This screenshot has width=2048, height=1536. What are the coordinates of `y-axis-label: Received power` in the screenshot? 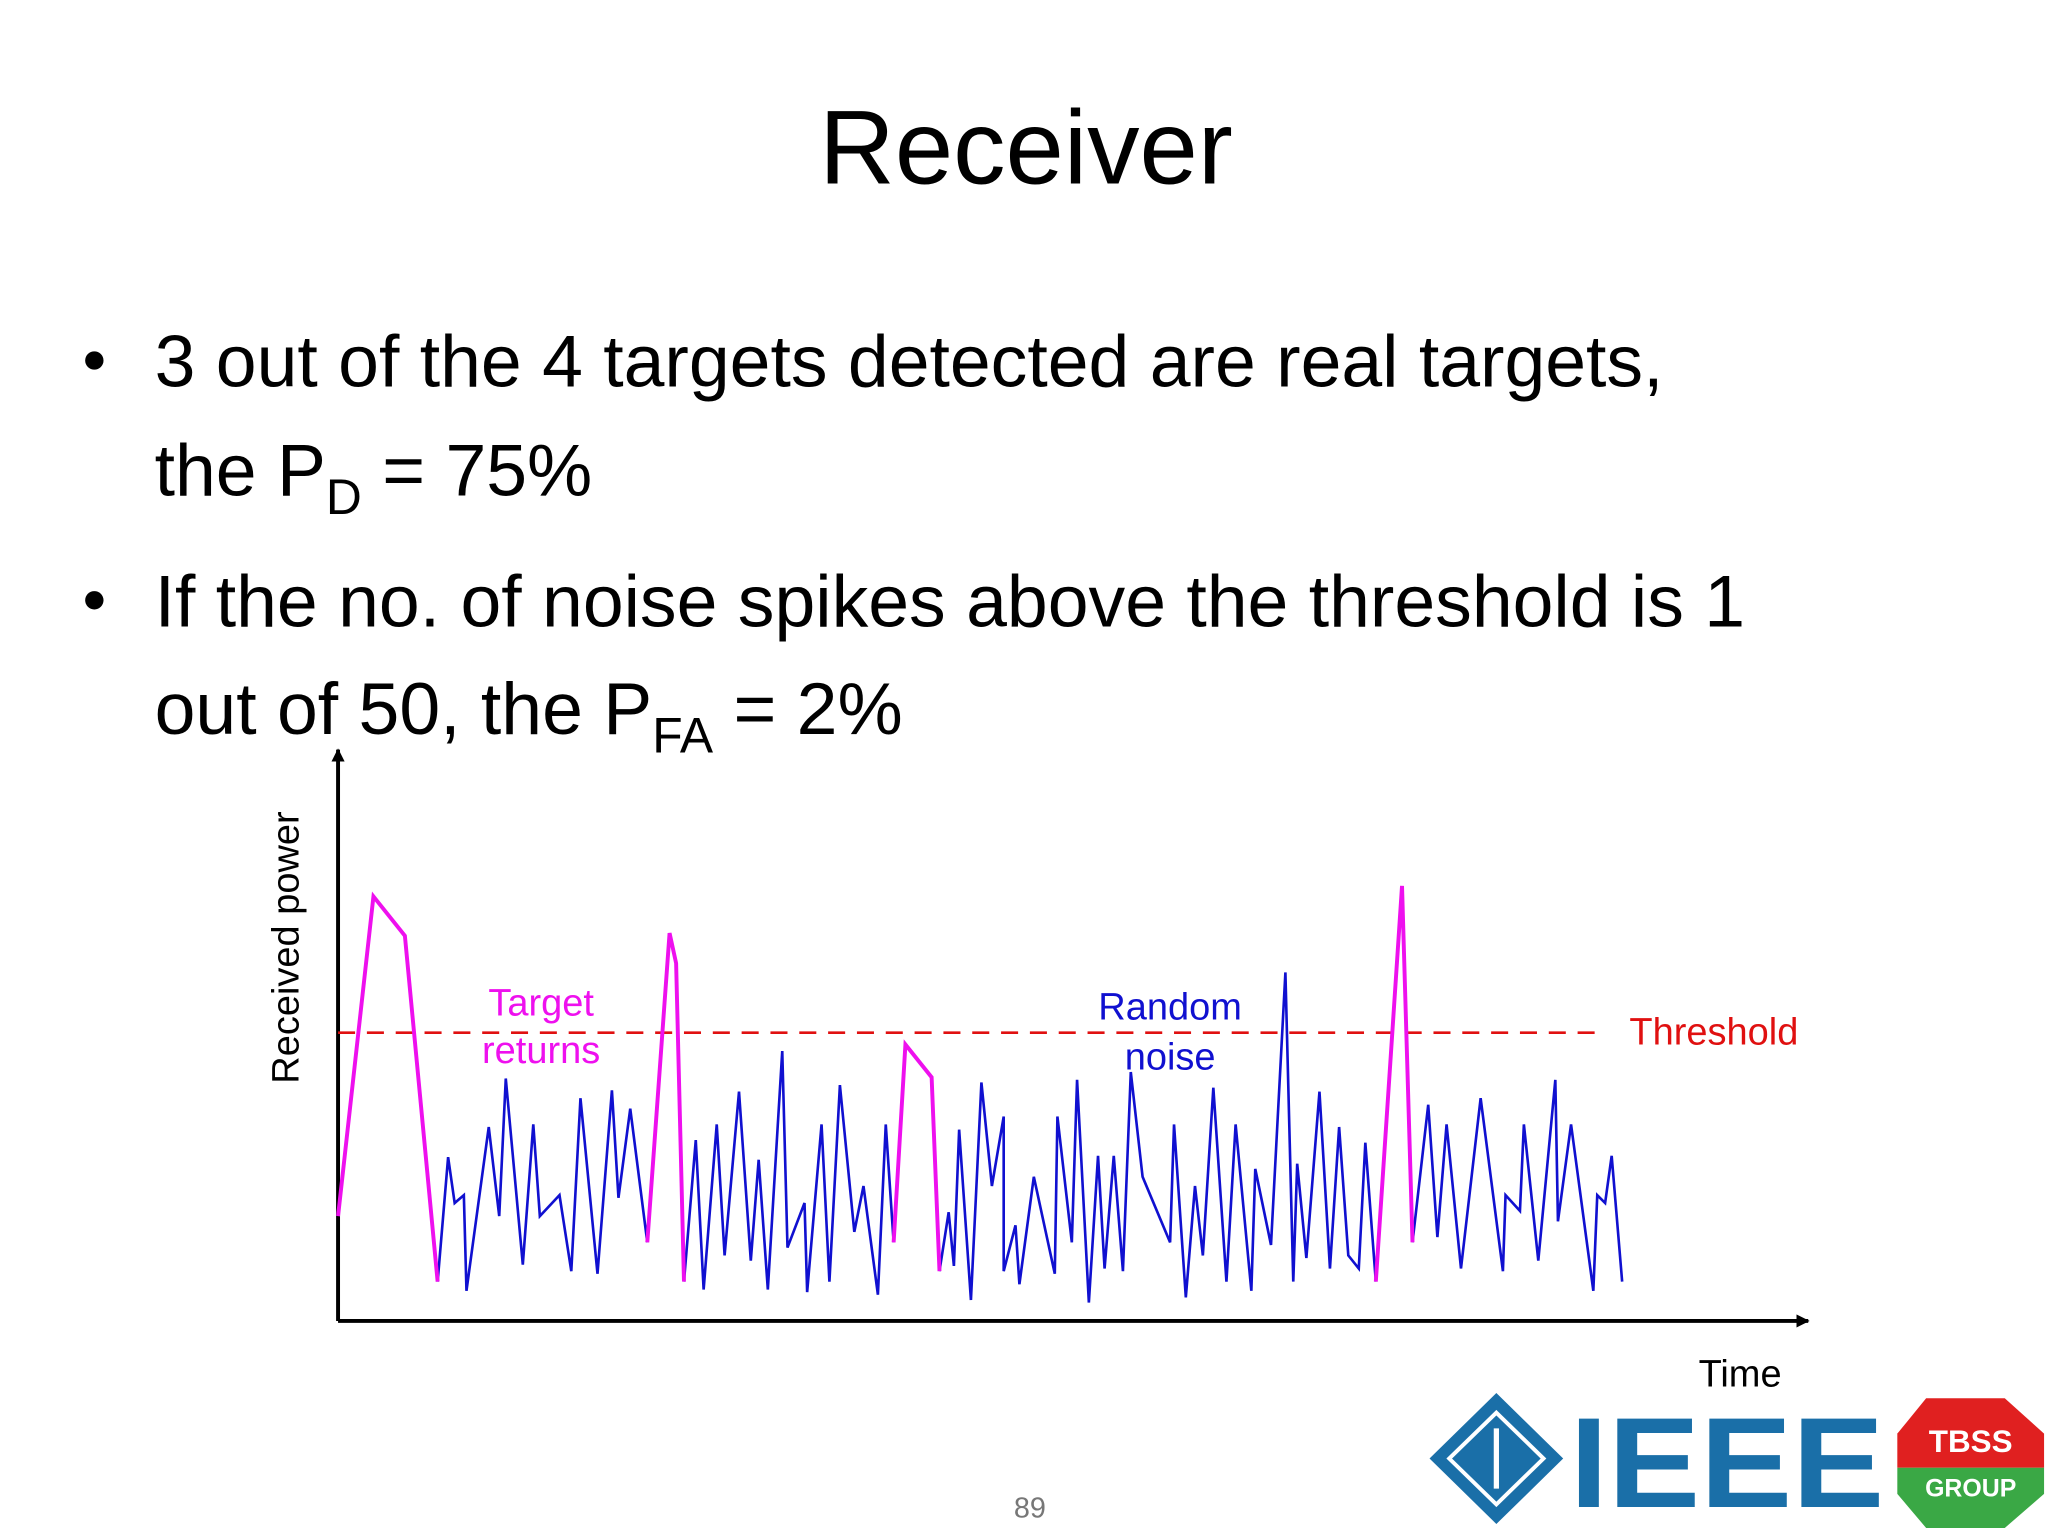 It's located at (287, 947).